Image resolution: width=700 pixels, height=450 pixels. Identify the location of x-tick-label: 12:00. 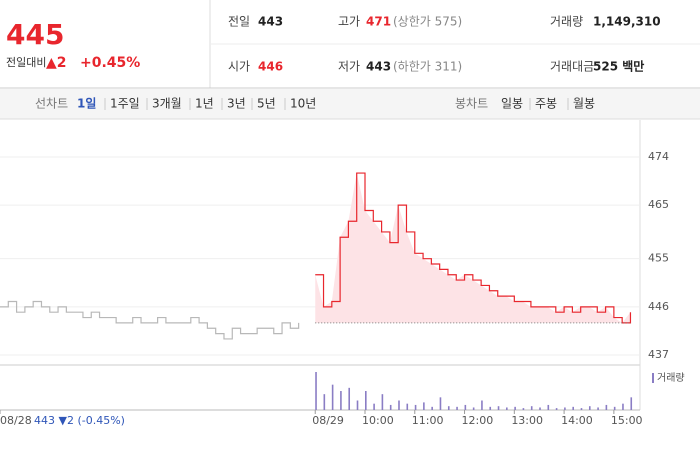
(478, 420).